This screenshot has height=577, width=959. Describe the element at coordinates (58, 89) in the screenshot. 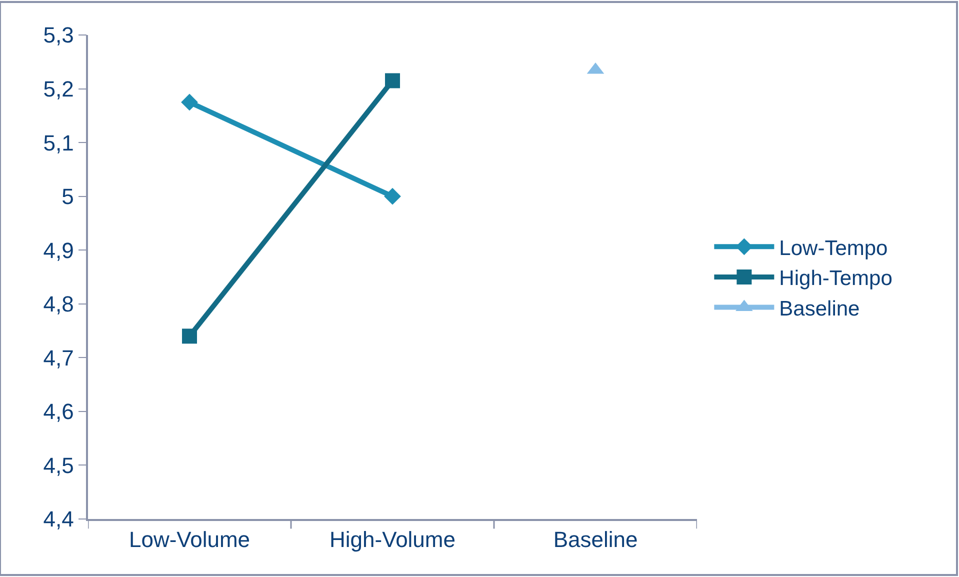

I see `y-tick-label: 5,2` at that location.